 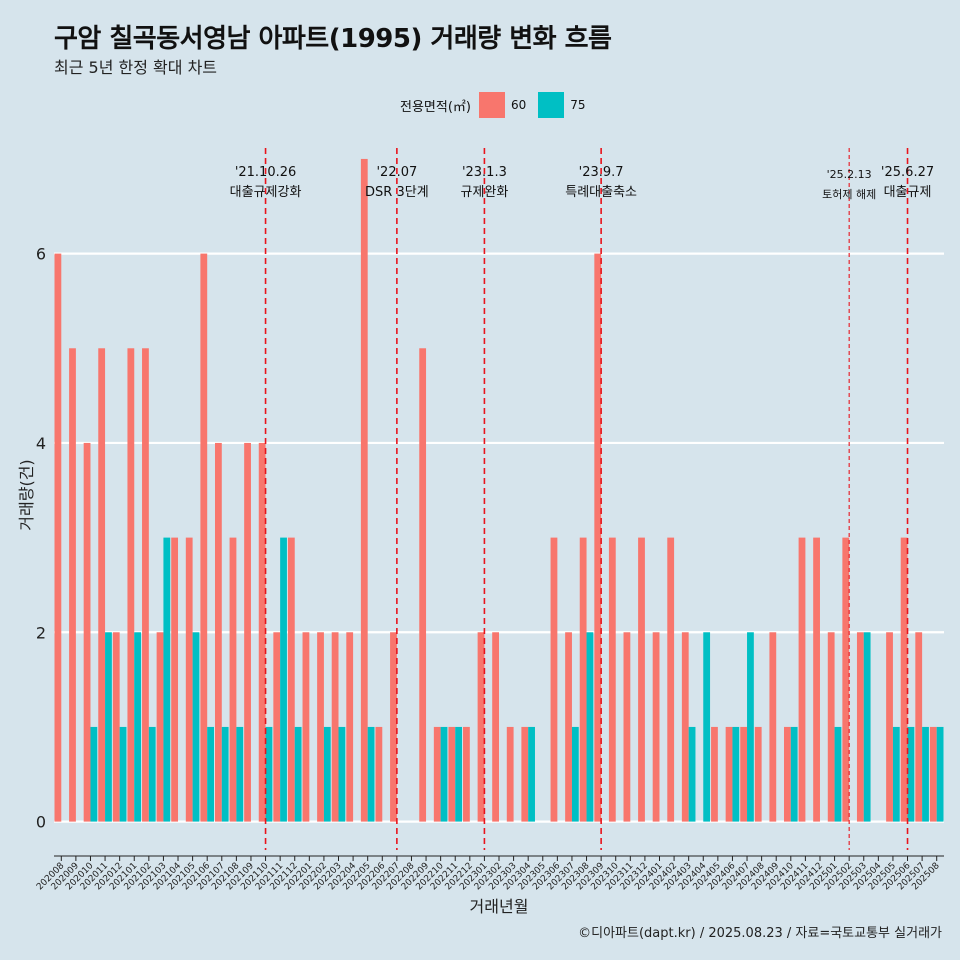 What do you see at coordinates (136, 67) in the screenshot?
I see `chart-subtitle: 최근 5년 한정 확대 차트` at bounding box center [136, 67].